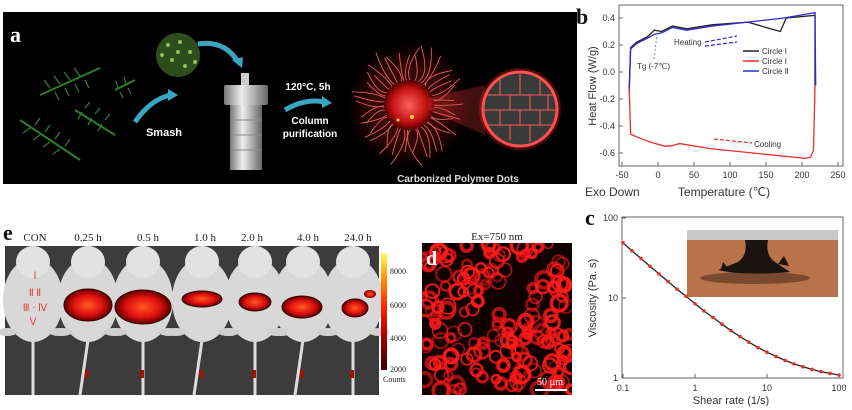 The height and width of the screenshot is (410, 852). What do you see at coordinates (767, 144) in the screenshot?
I see `annotation-cooling: Cooling` at bounding box center [767, 144].